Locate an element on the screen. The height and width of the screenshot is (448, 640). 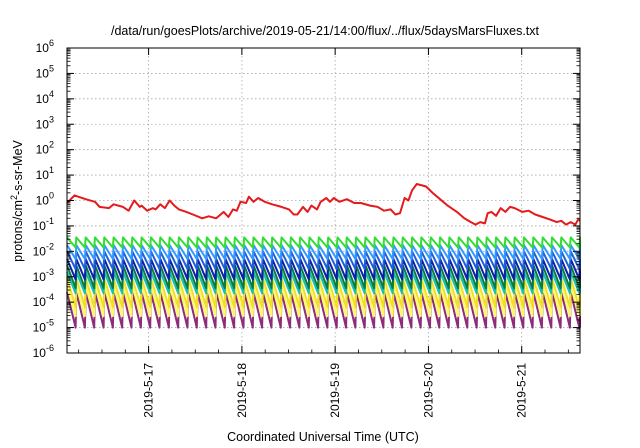
y-tick-label: 10⁻² is located at coordinates (43, 249).